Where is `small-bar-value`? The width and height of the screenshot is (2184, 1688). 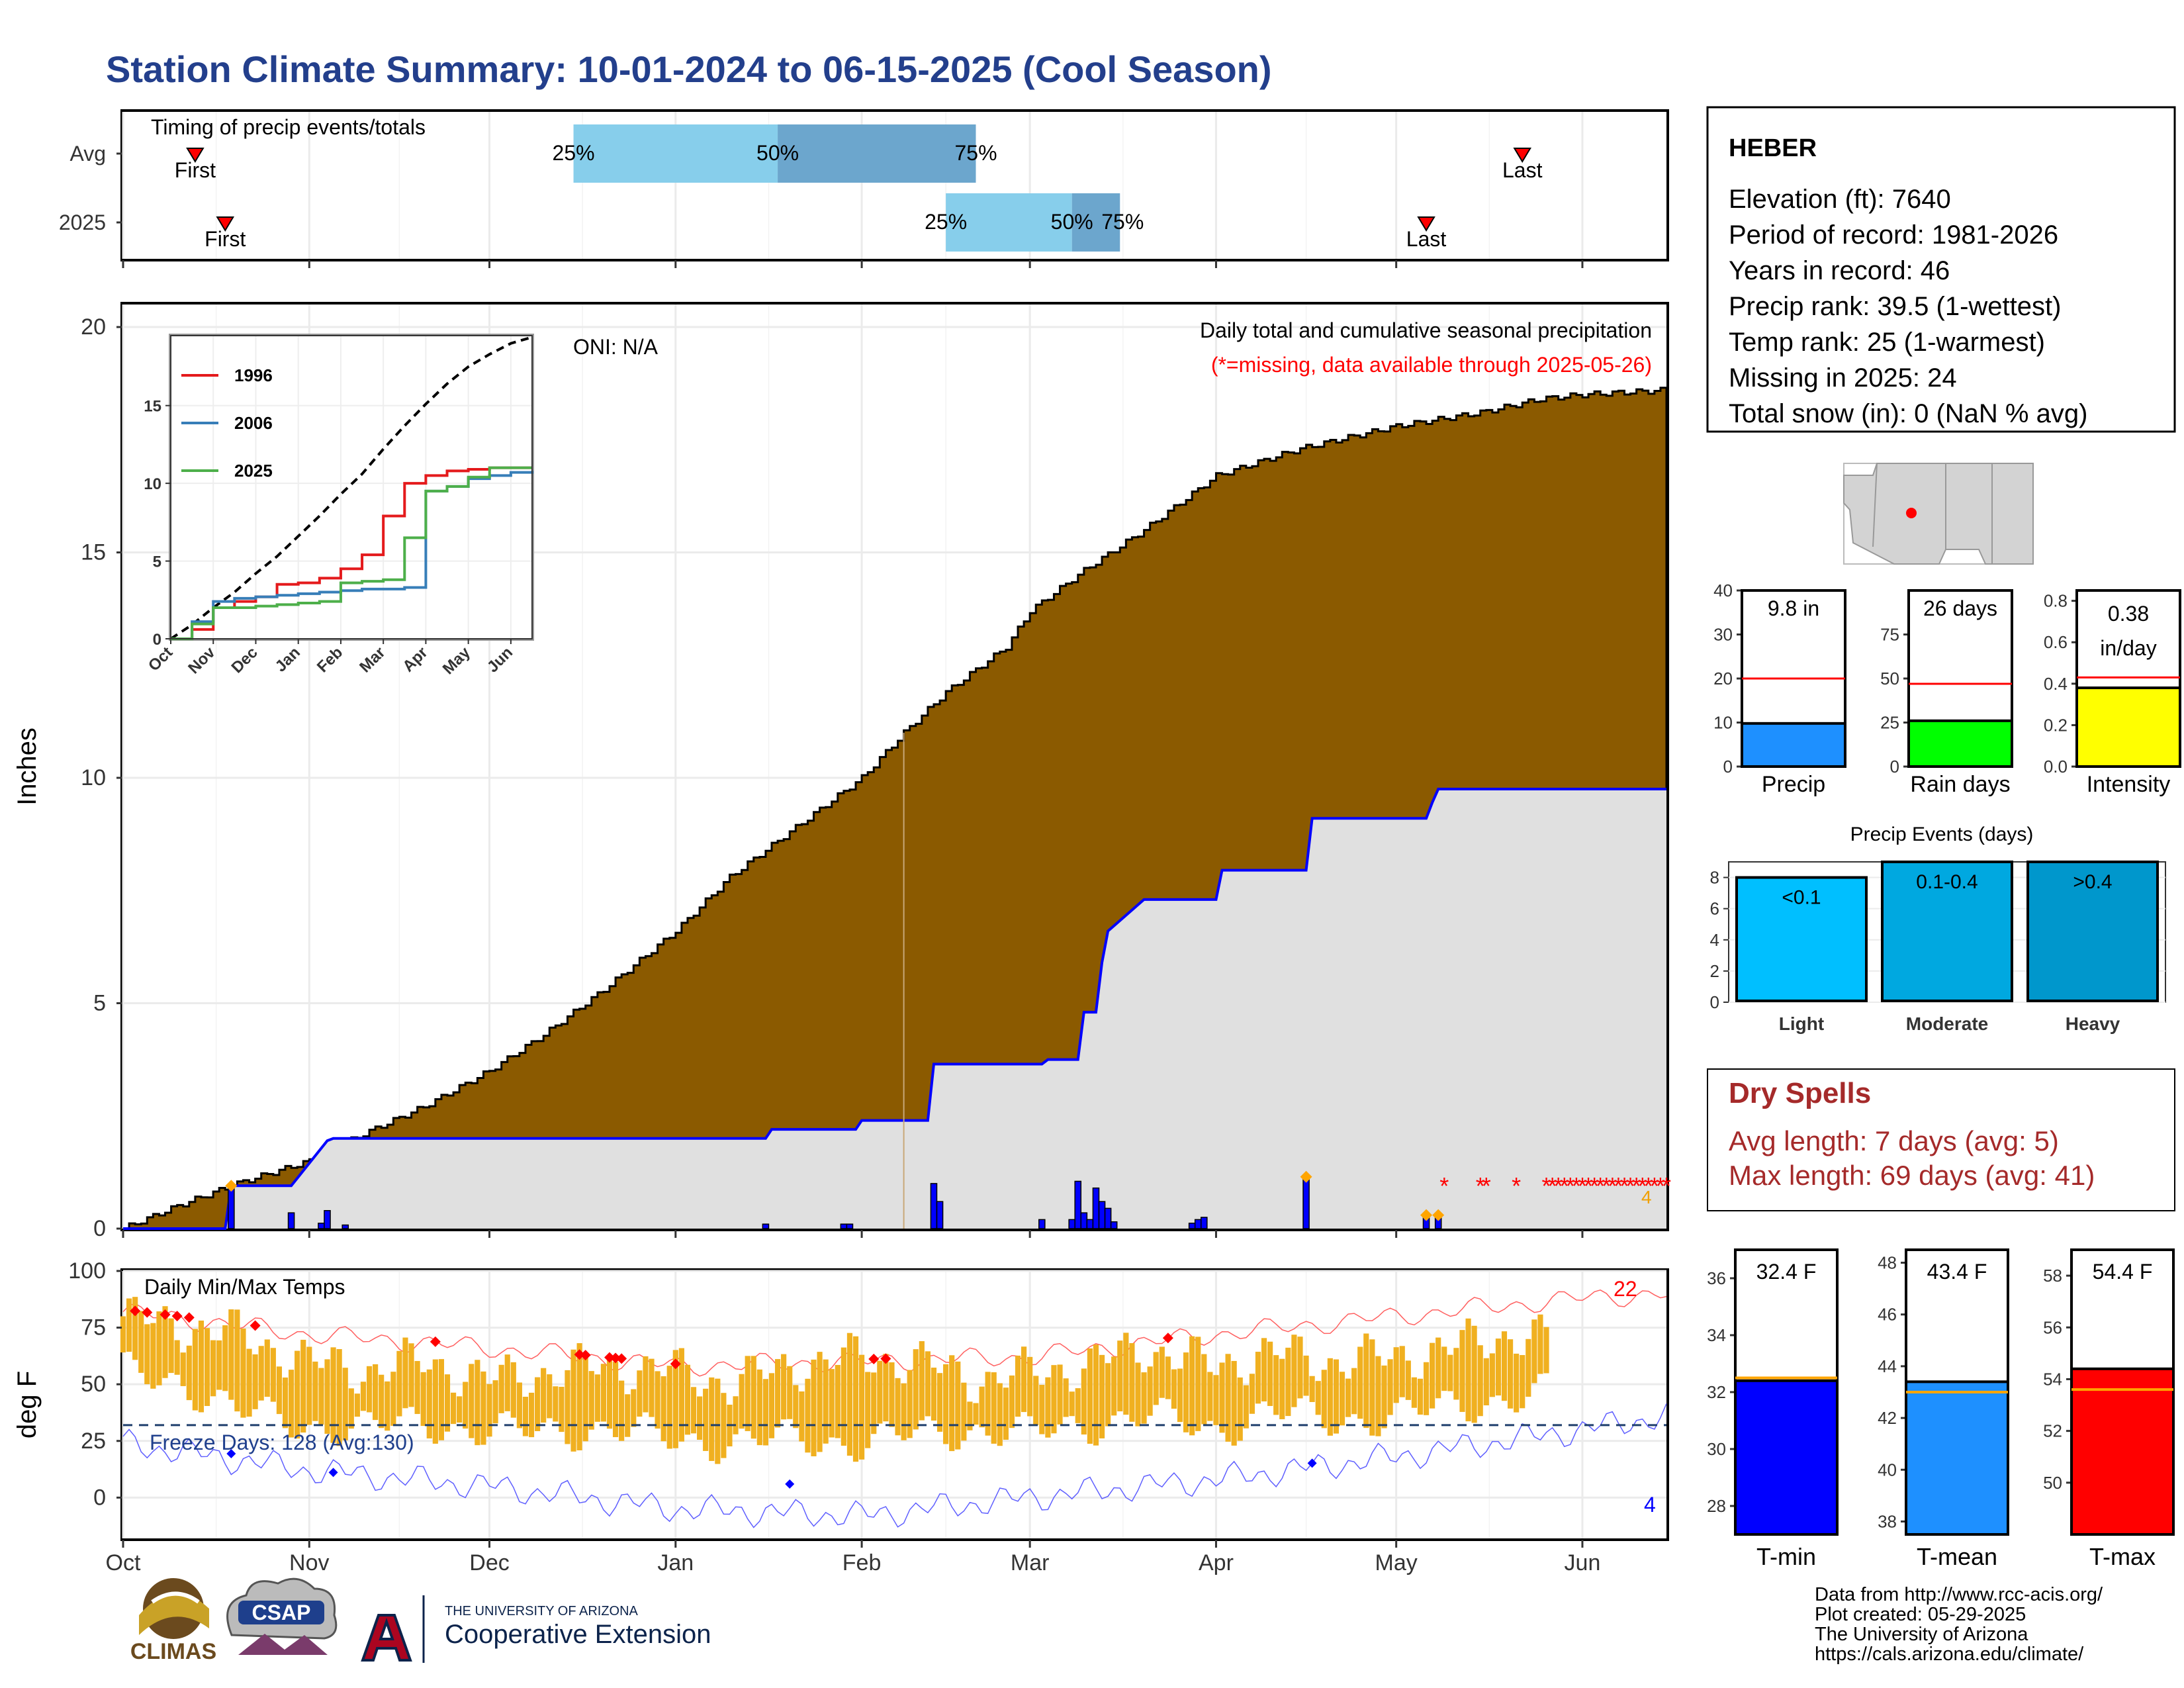
small-bar-value is located at coordinates (1960, 743).